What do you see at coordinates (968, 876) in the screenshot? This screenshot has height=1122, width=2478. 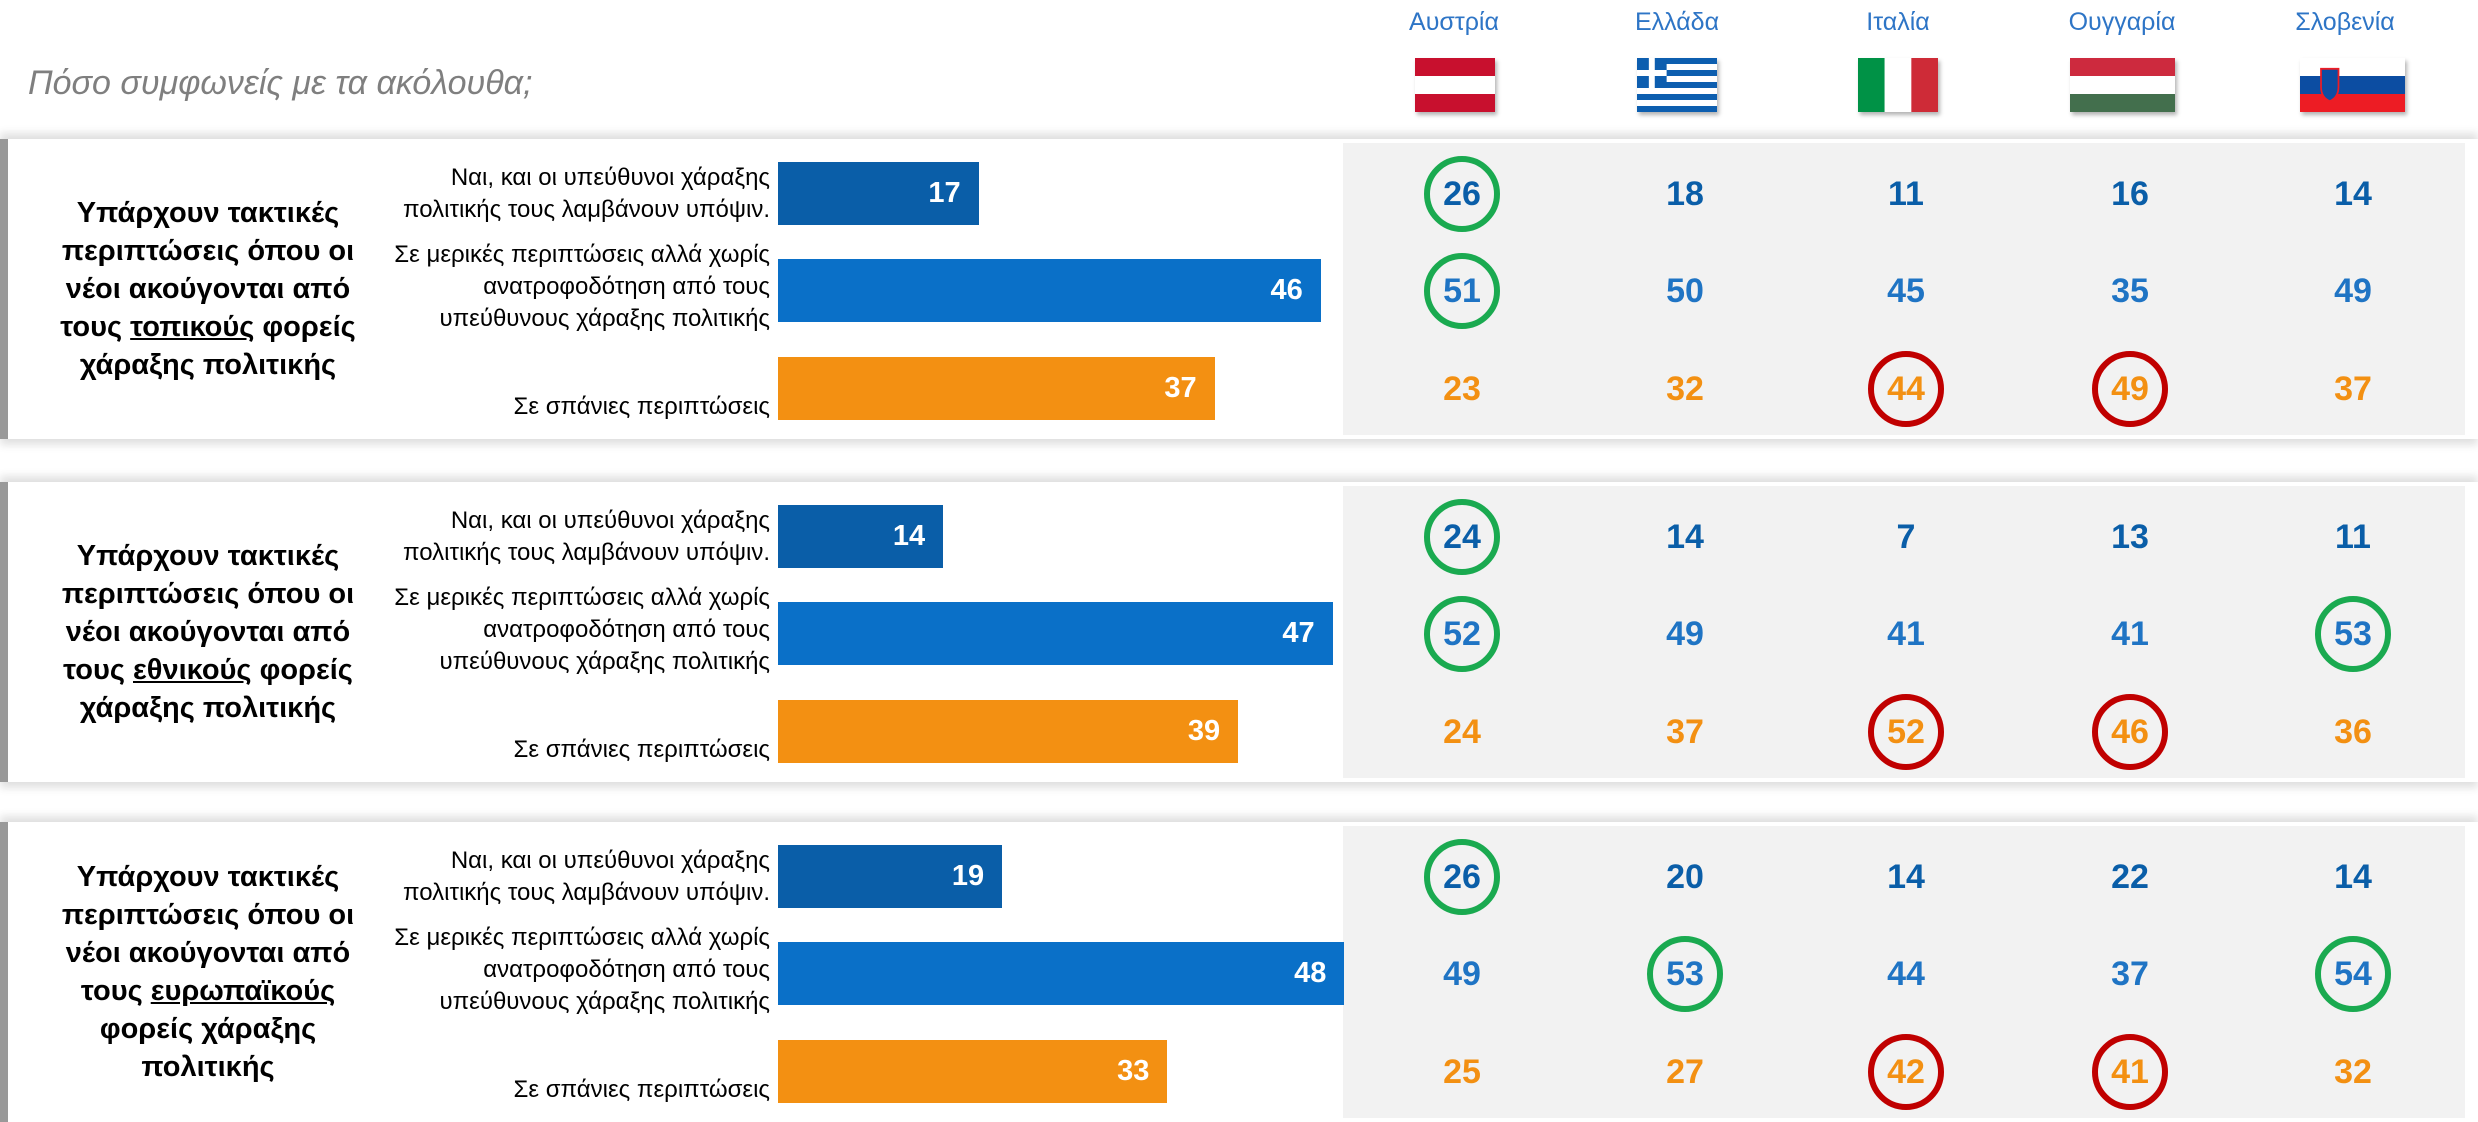 I see `bar-value: 19` at bounding box center [968, 876].